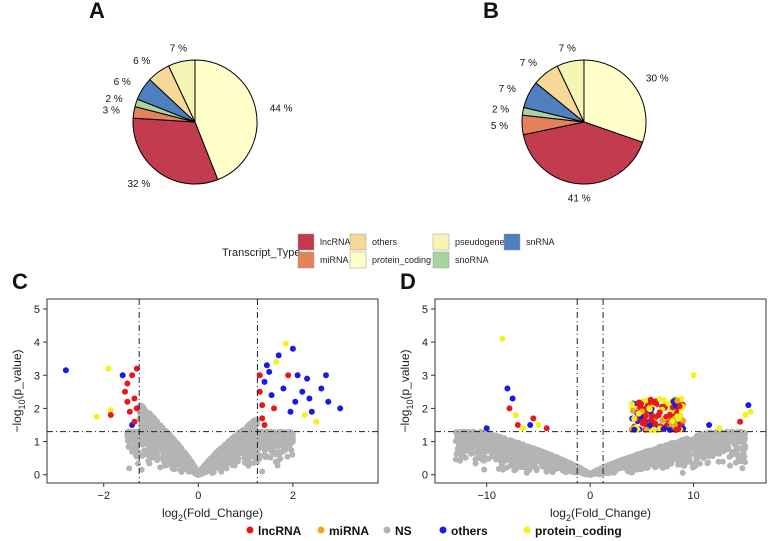 The height and width of the screenshot is (541, 772). Describe the element at coordinates (306, 242) in the screenshot. I see `legend-key-lncRNA` at that location.